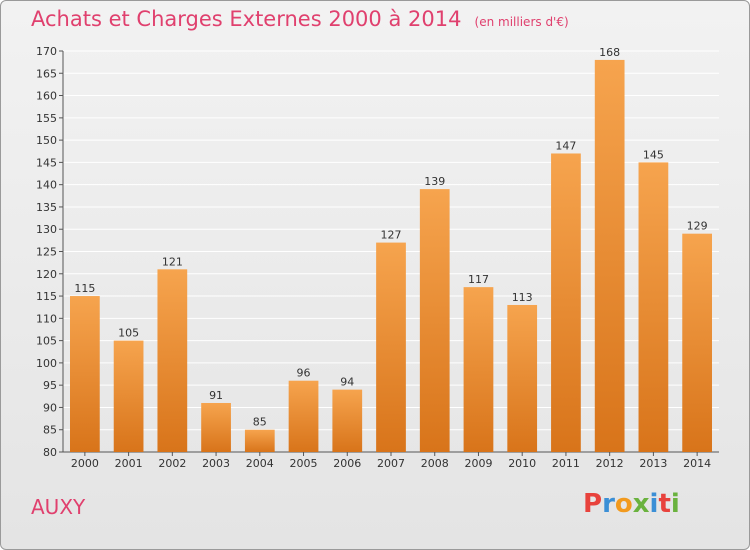  What do you see at coordinates (641, 504) in the screenshot?
I see `logo-letter: x` at bounding box center [641, 504].